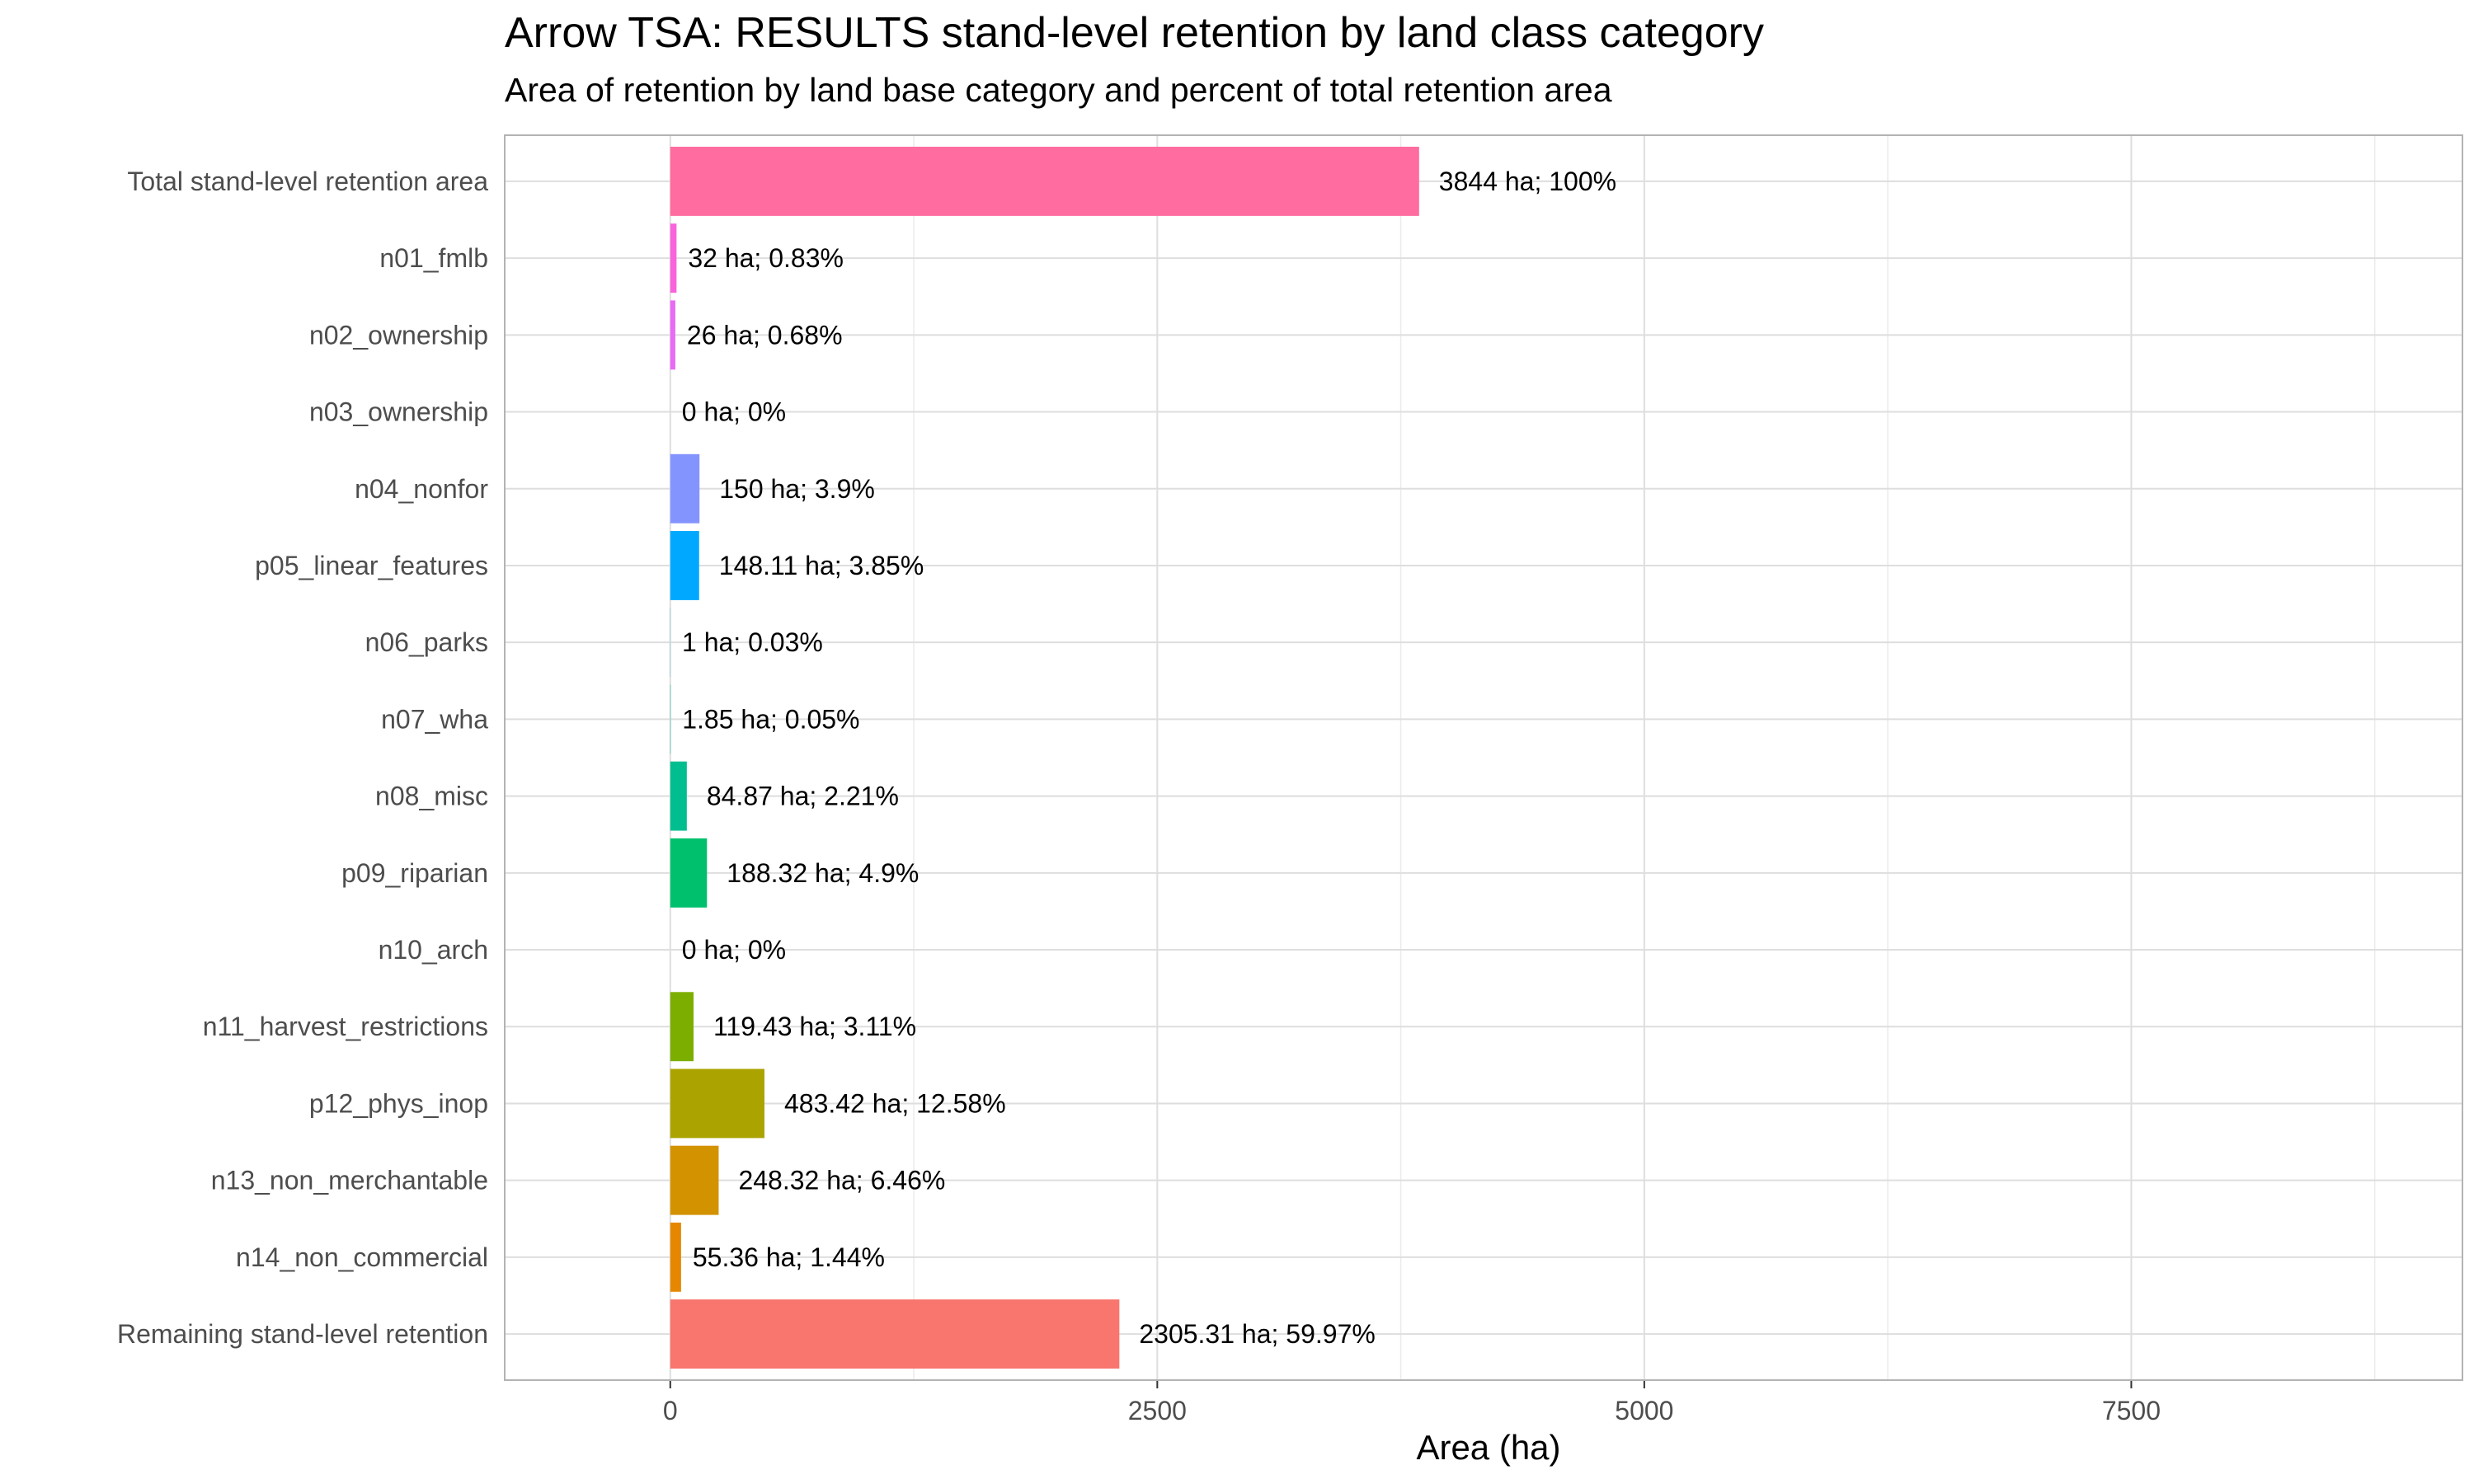 The width and height of the screenshot is (2474, 1484). I want to click on data-label: 84.87 ha; 2.21%, so click(803, 796).